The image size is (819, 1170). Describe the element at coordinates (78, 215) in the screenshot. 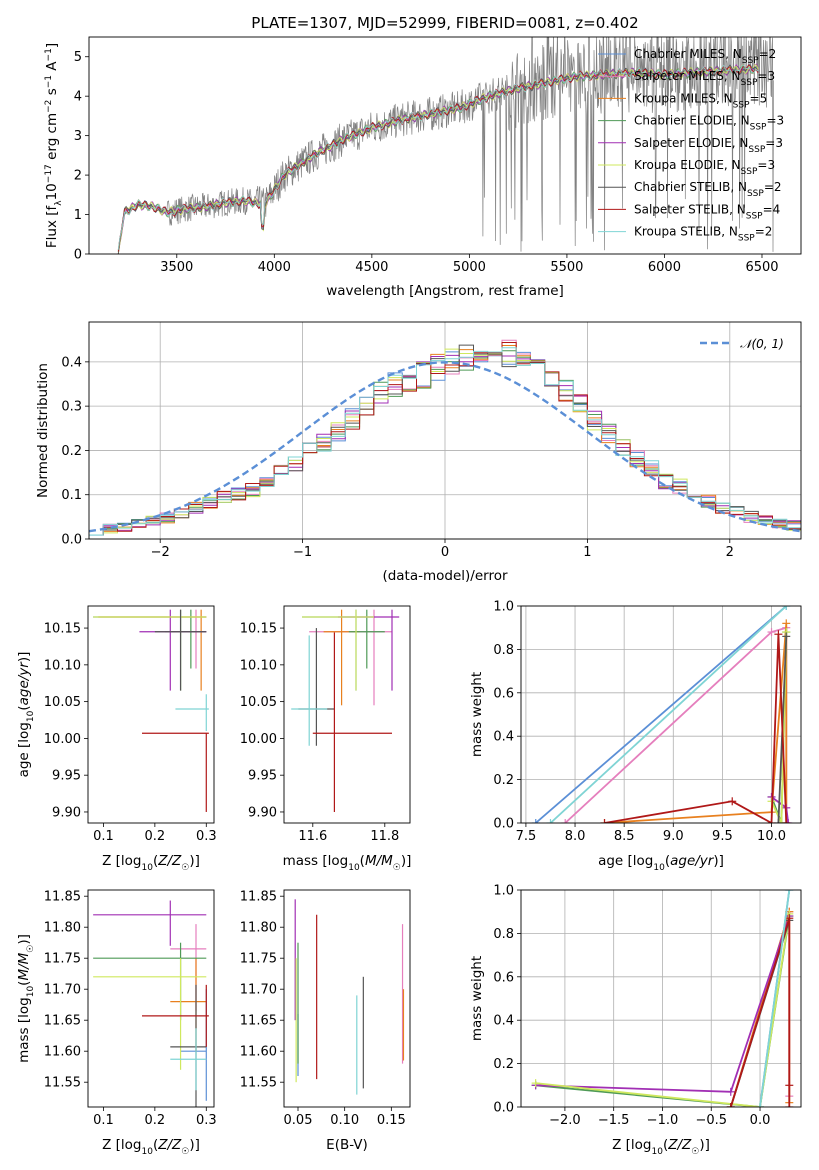

I see `y-tick-label: 1` at that location.